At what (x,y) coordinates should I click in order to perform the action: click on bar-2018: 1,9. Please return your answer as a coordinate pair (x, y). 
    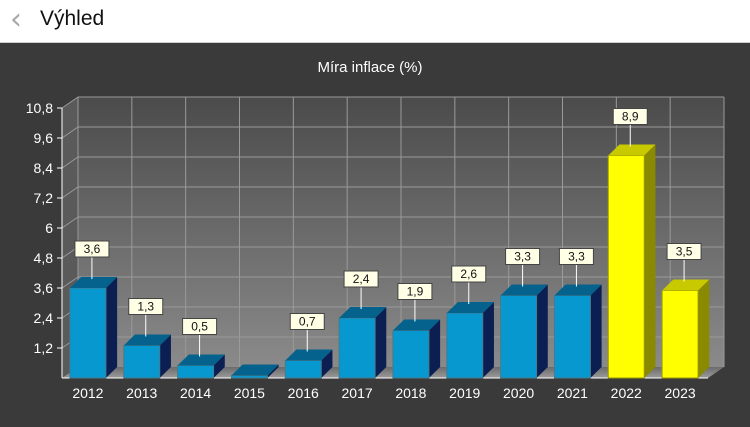
    Looking at the image, I should click on (416, 331).